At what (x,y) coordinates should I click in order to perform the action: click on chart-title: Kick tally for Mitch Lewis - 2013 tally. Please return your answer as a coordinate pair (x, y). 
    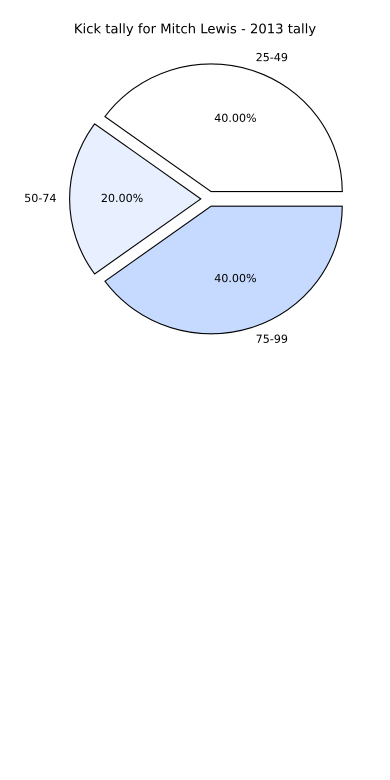
    Looking at the image, I should click on (195, 29).